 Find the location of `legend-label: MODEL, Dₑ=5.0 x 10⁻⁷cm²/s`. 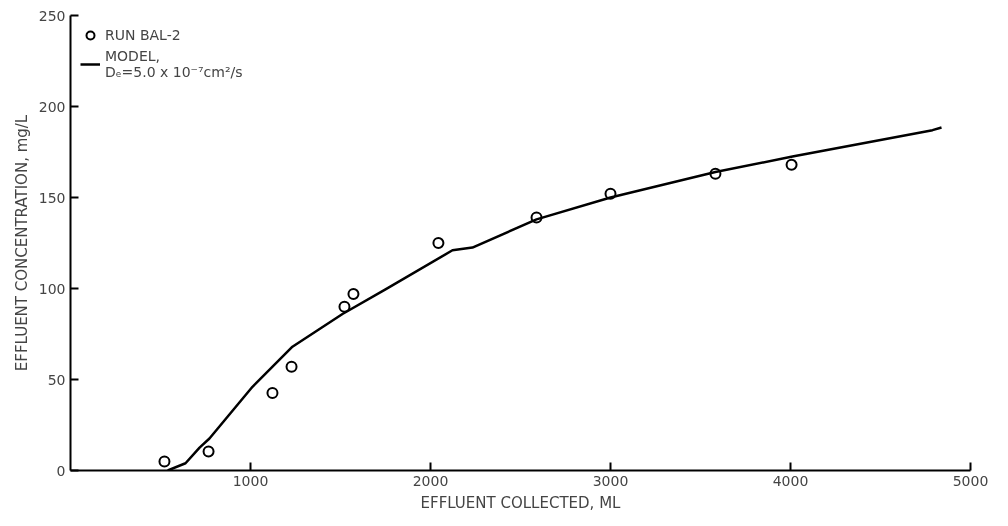

legend-label: MODEL, Dₑ=5.0 x 10⁻⁷cm²/s is located at coordinates (174, 64).